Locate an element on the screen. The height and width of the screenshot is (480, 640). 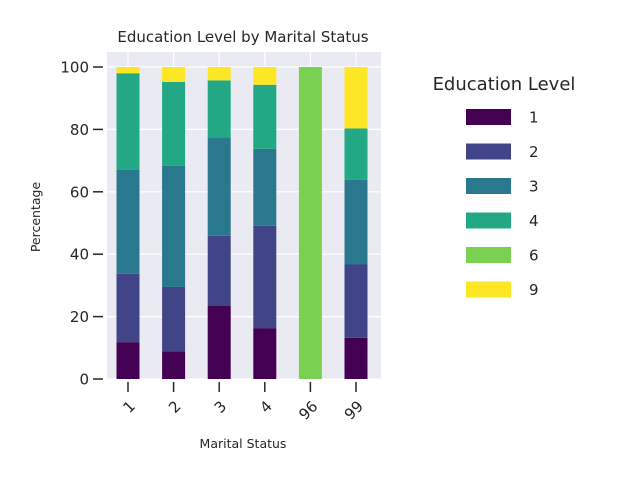
y-tick-label: 80 is located at coordinates (79, 130).